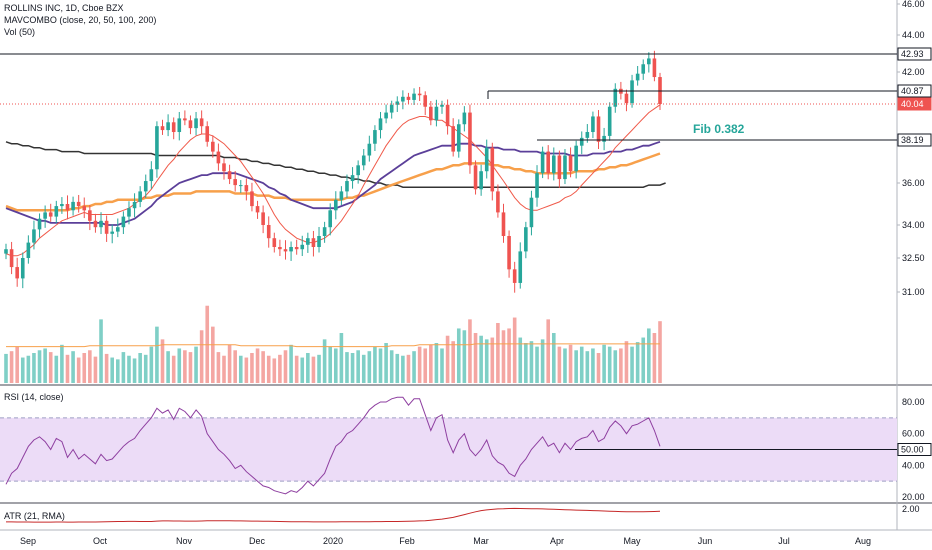  What do you see at coordinates (914, 54) in the screenshot?
I see `price-tag-box` at bounding box center [914, 54].